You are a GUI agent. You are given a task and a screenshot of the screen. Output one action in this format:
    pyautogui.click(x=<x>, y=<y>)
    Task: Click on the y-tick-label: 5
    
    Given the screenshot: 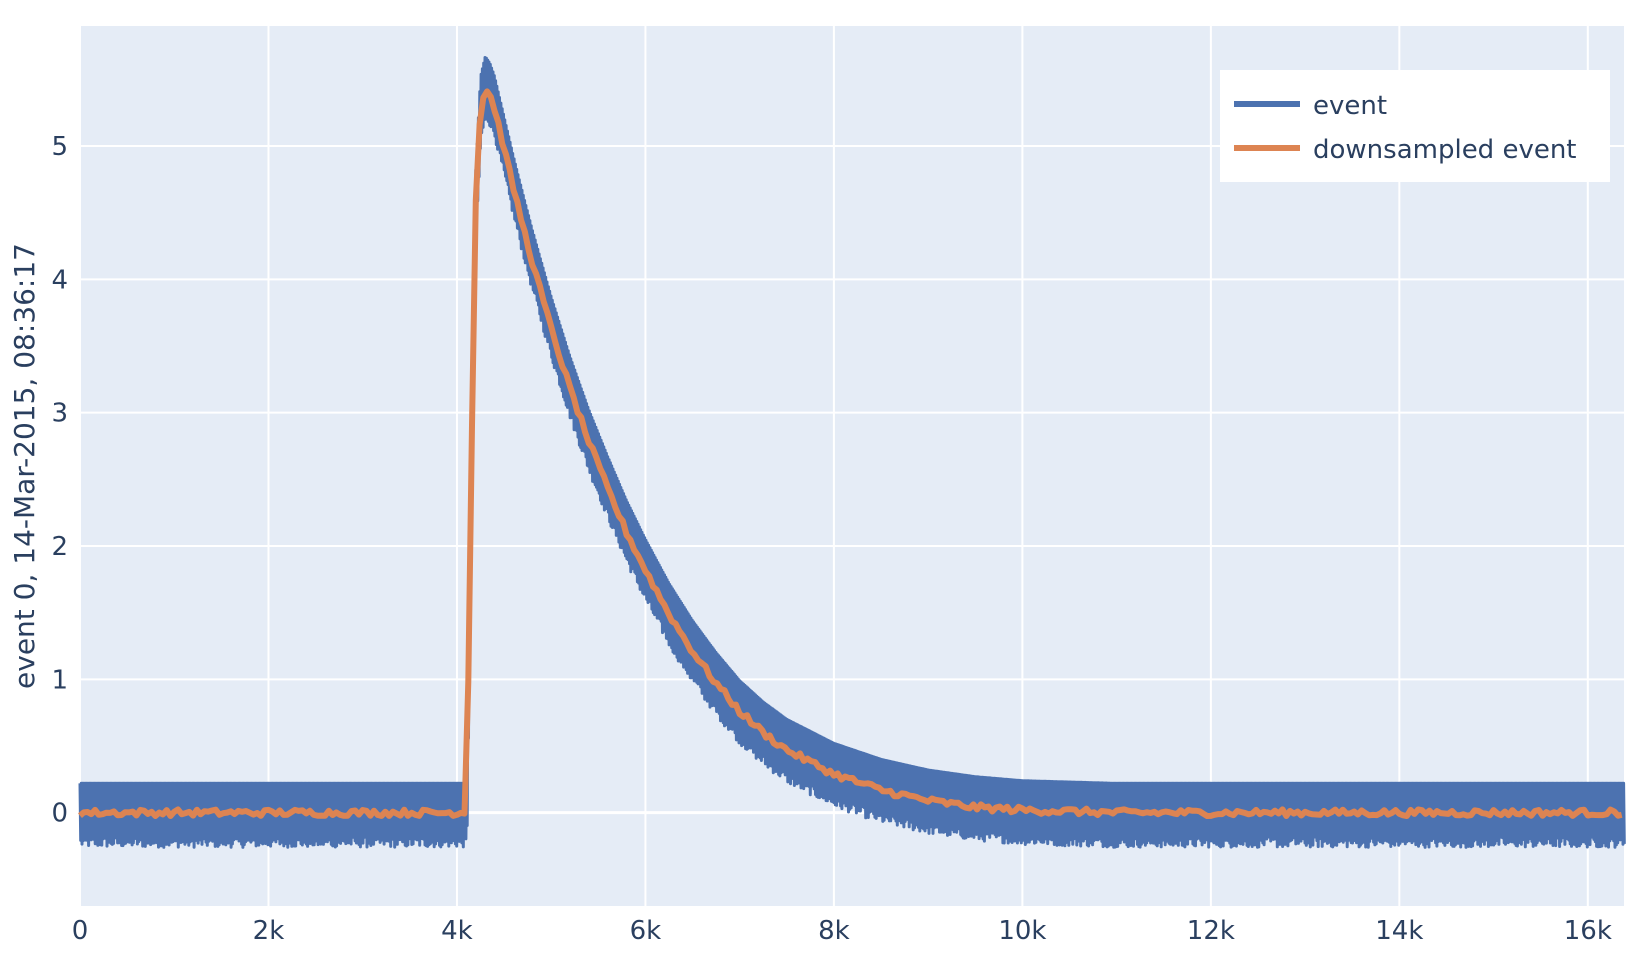 What is the action you would take?
    pyautogui.click(x=59, y=147)
    